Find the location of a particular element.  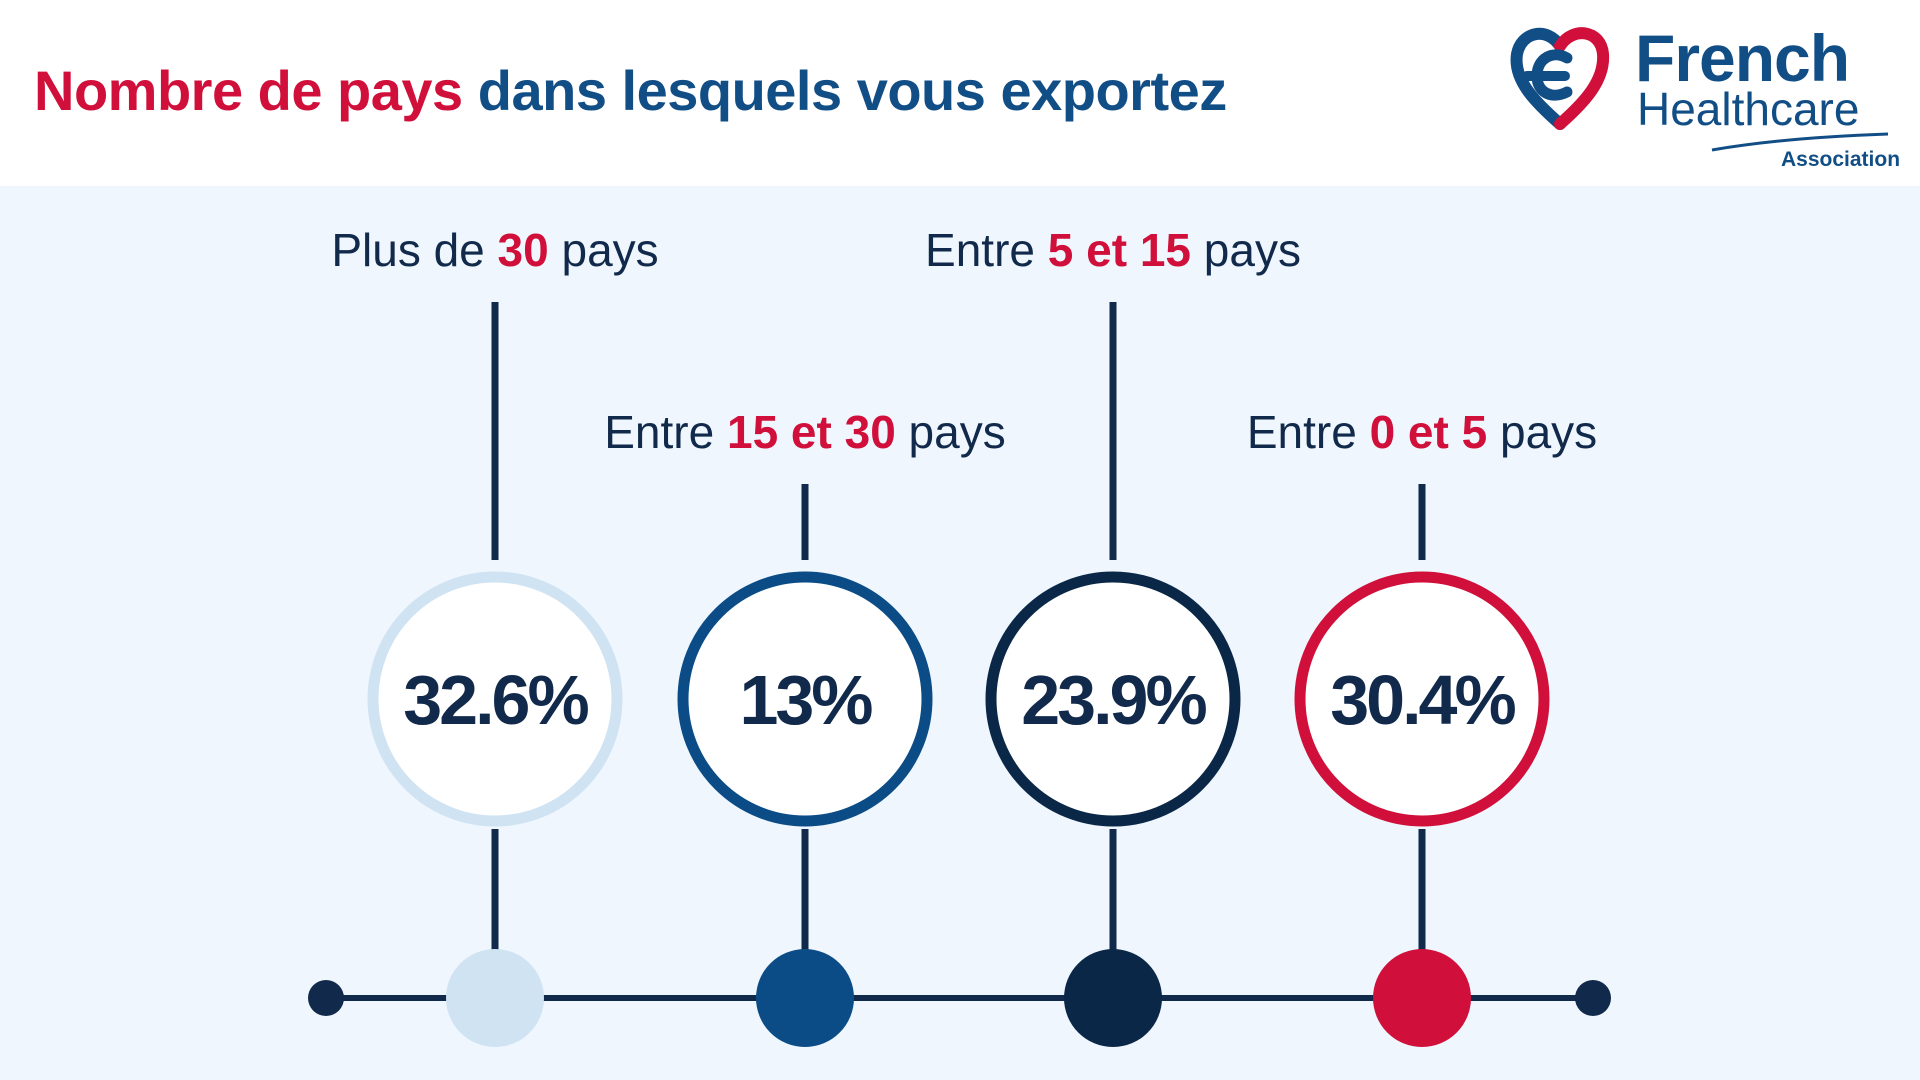

value-label: 23.9% is located at coordinates (1113, 700).